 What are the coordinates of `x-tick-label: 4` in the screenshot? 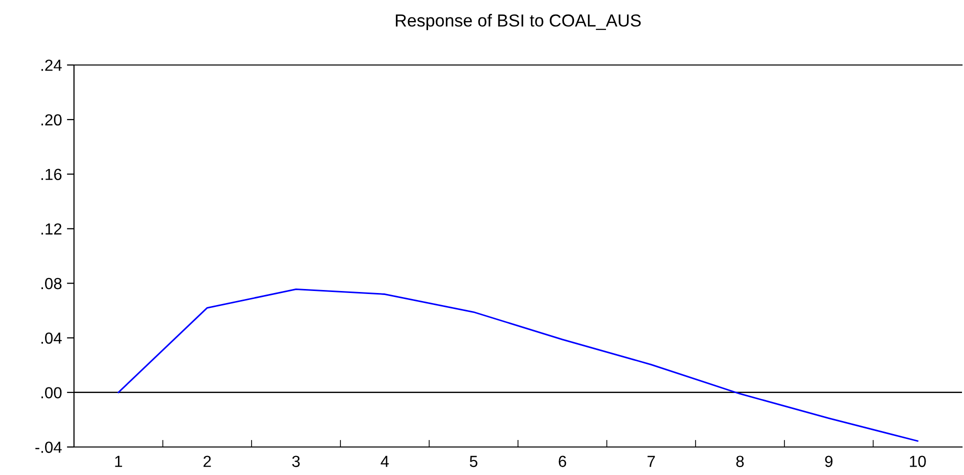 It's located at (384, 461).